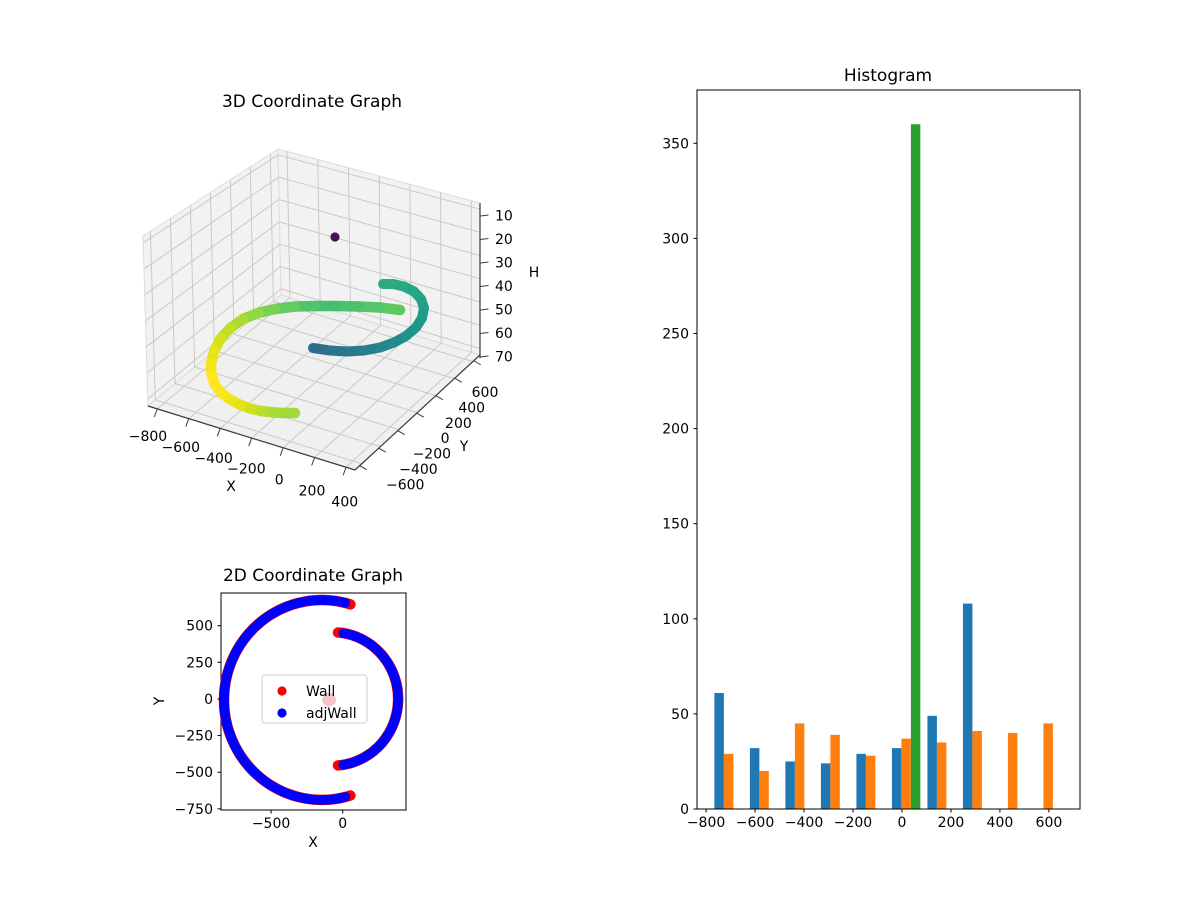 Image resolution: width=1200 pixels, height=900 pixels. What do you see at coordinates (320, 692) in the screenshot?
I see `legend-label-wall: Wall` at bounding box center [320, 692].